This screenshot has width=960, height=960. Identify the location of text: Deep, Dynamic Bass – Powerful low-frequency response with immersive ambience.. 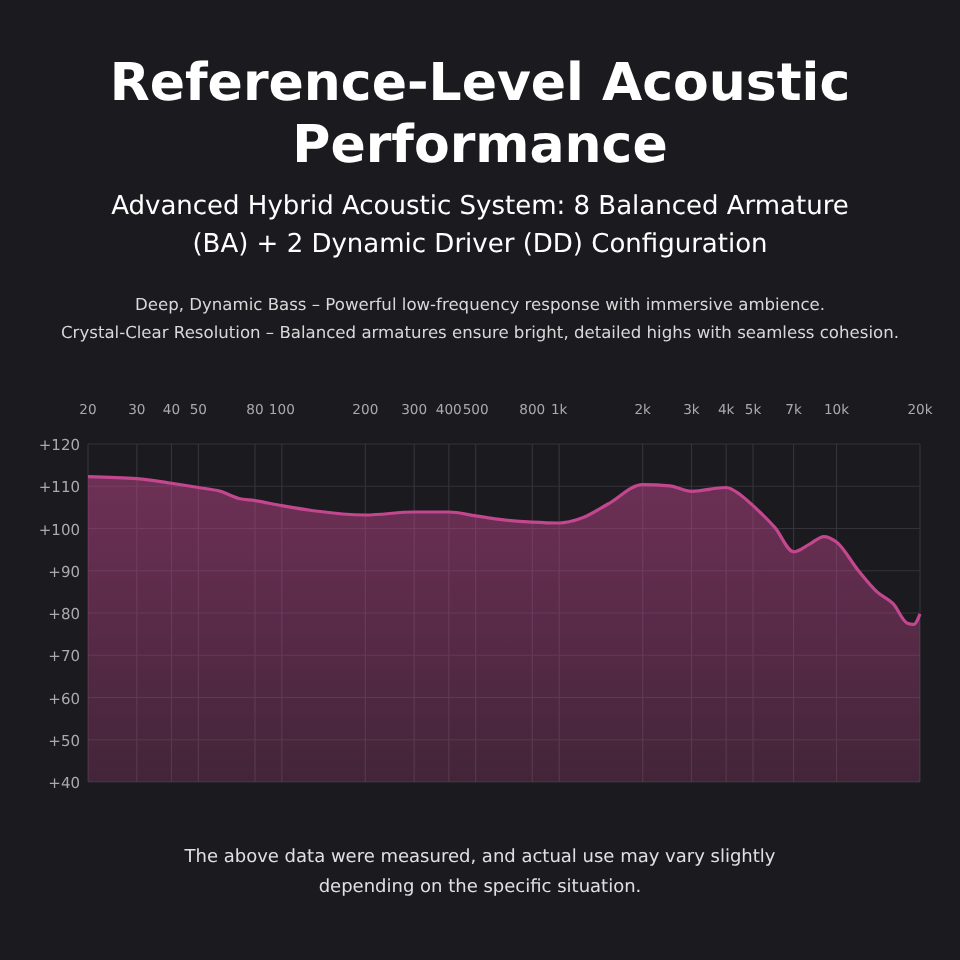
(480, 304).